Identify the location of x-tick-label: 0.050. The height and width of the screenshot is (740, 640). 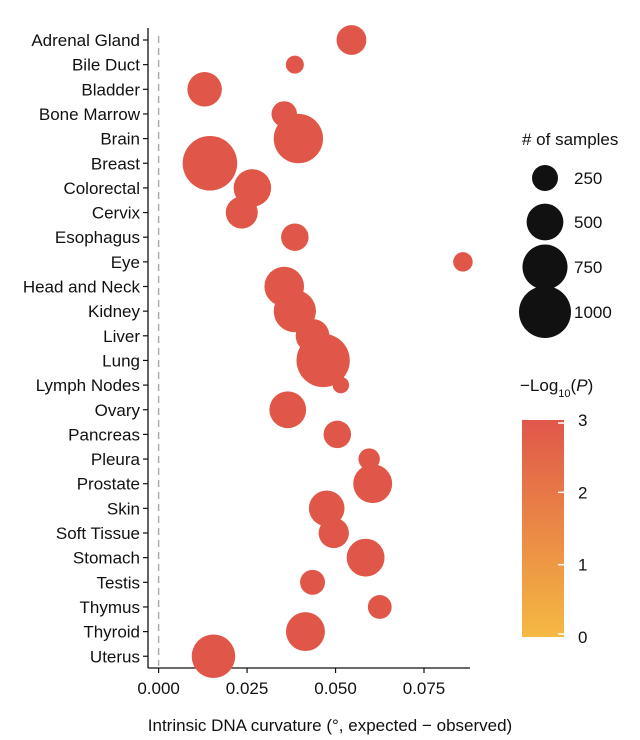
(335, 688).